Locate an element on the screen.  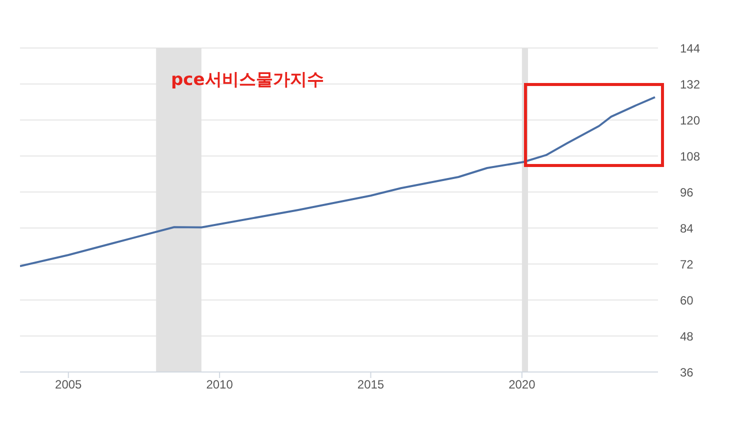
y-tick-label: 144 is located at coordinates (690, 48).